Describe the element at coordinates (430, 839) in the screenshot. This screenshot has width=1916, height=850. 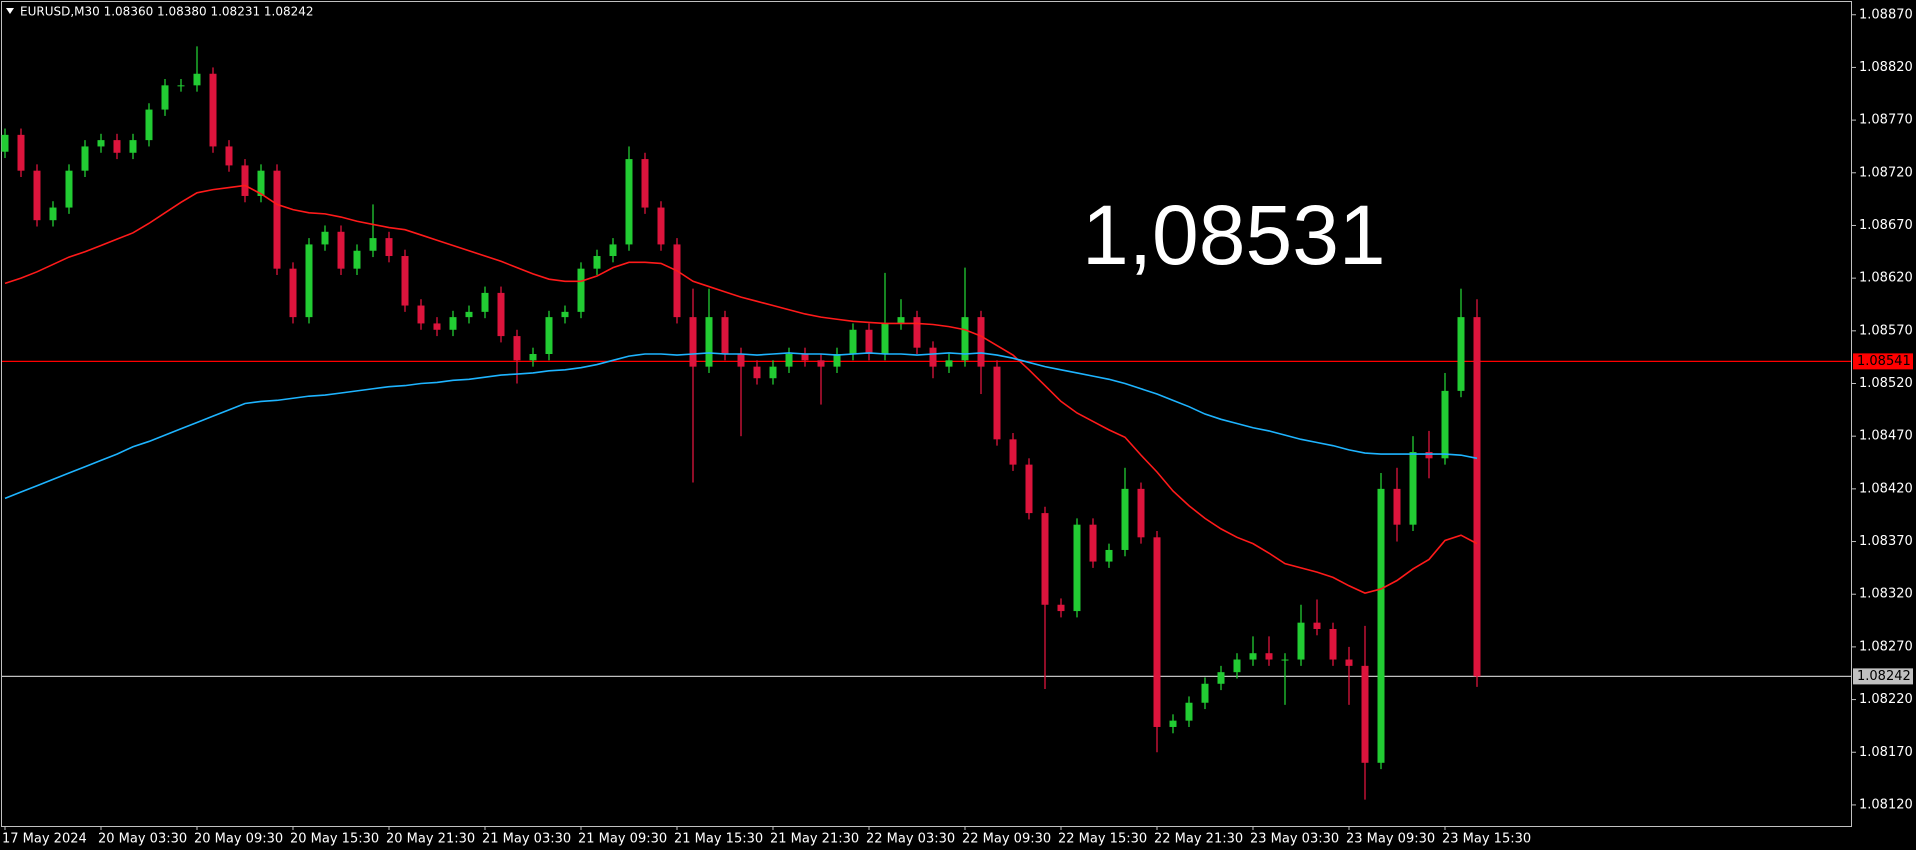
I see `x-tick-label: 20 May 21:30` at that location.